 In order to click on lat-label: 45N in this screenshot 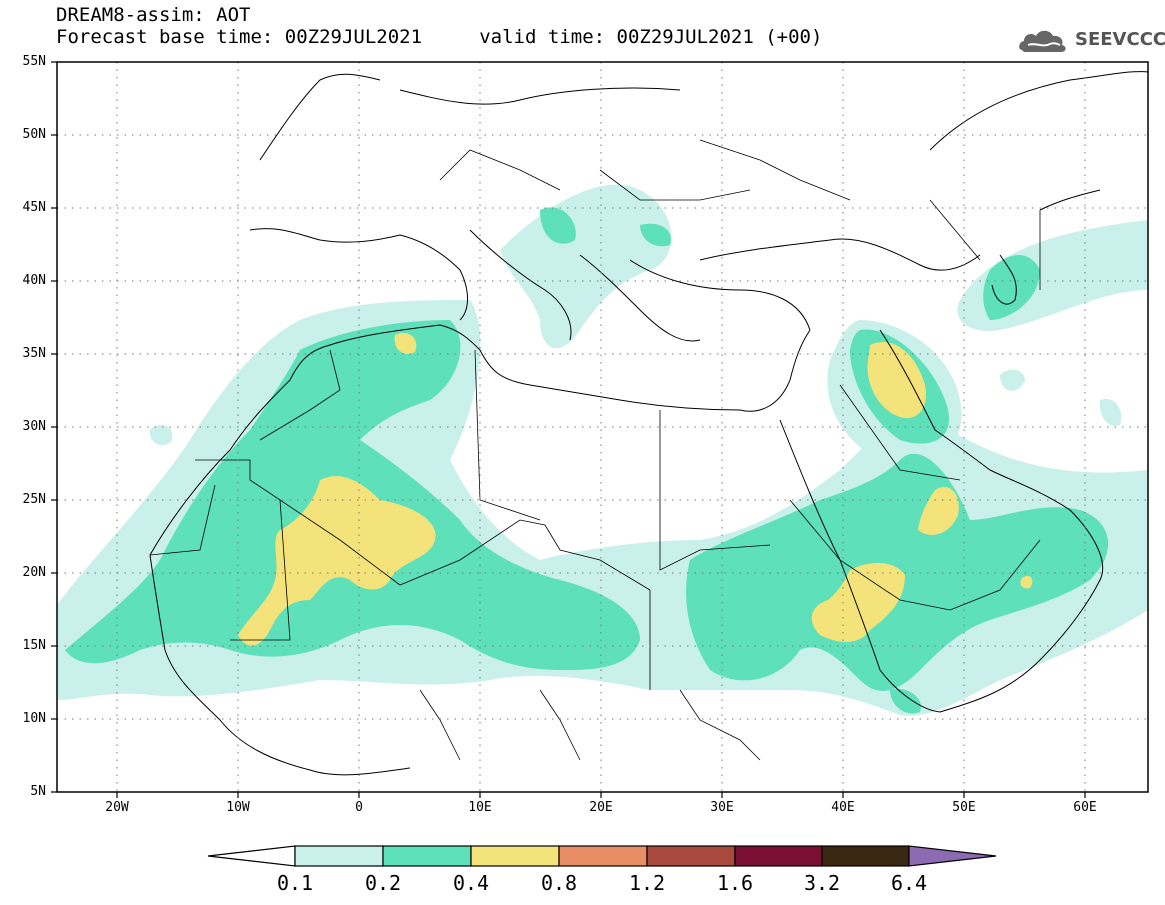, I will do `click(34, 207)`.